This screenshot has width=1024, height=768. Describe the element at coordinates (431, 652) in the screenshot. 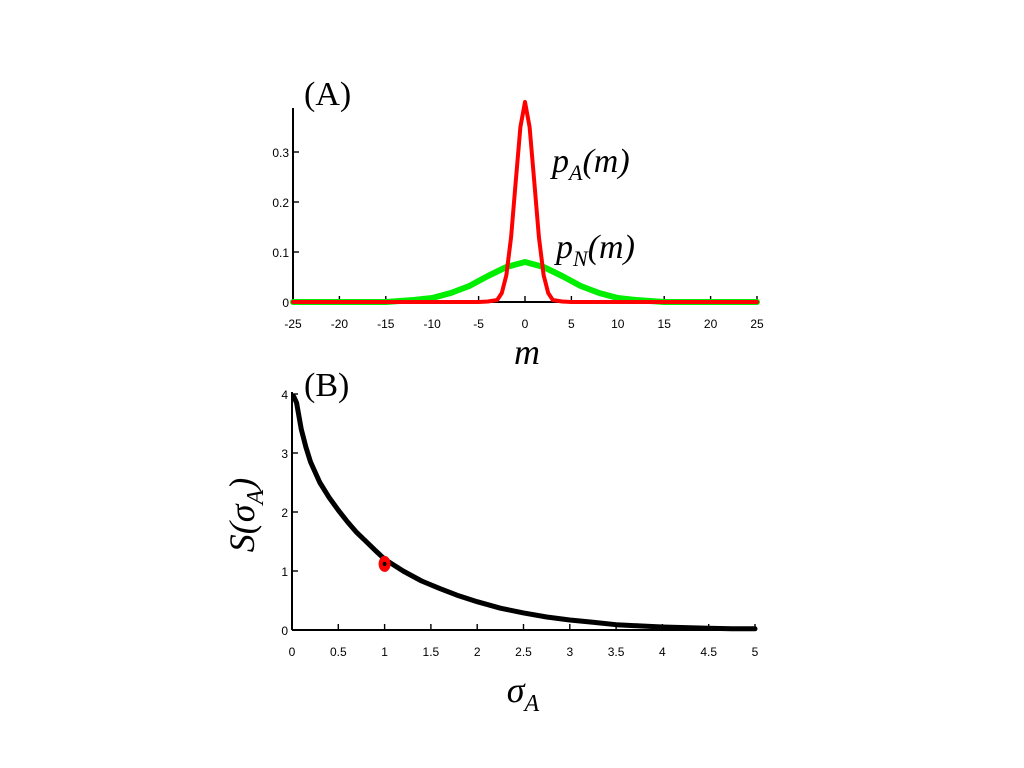

I see `x-tick-label: 1.5` at that location.